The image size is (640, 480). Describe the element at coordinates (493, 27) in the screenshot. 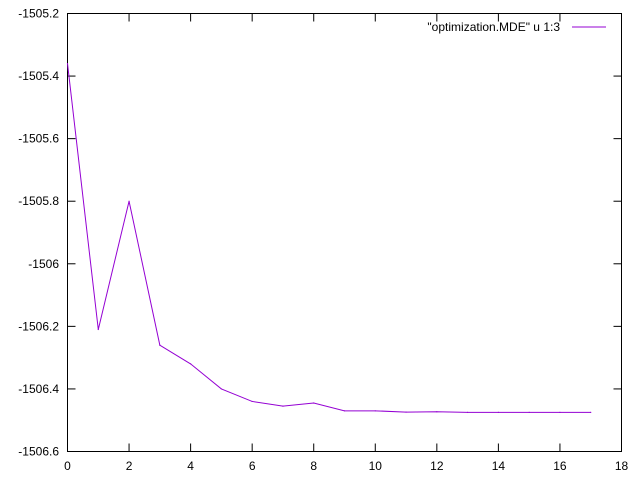

I see `legend-label: "optimization.MDE" u 1:3` at that location.